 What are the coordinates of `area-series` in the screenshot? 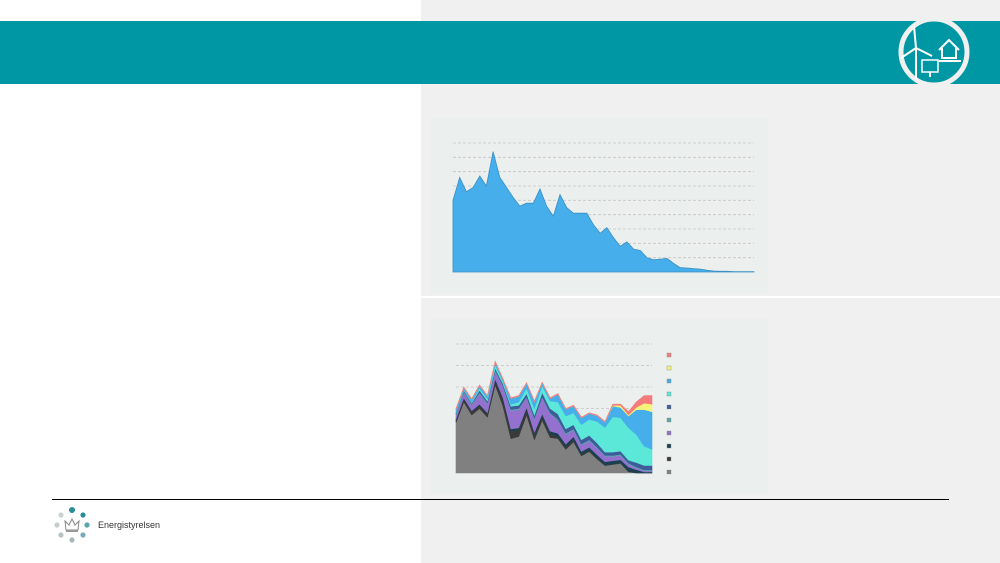 It's located at (603, 212).